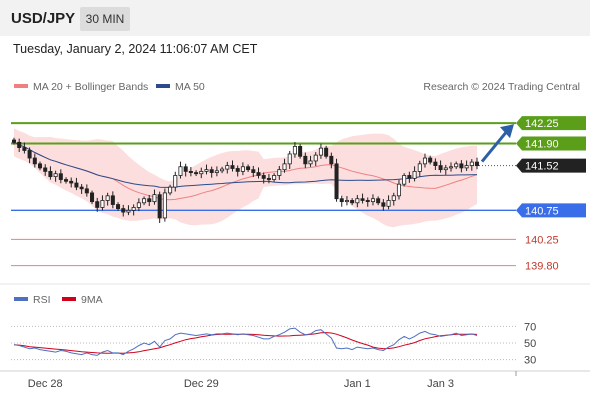  Describe the element at coordinates (494, 146) in the screenshot. I see `forecast-arrow-shaft` at that location.